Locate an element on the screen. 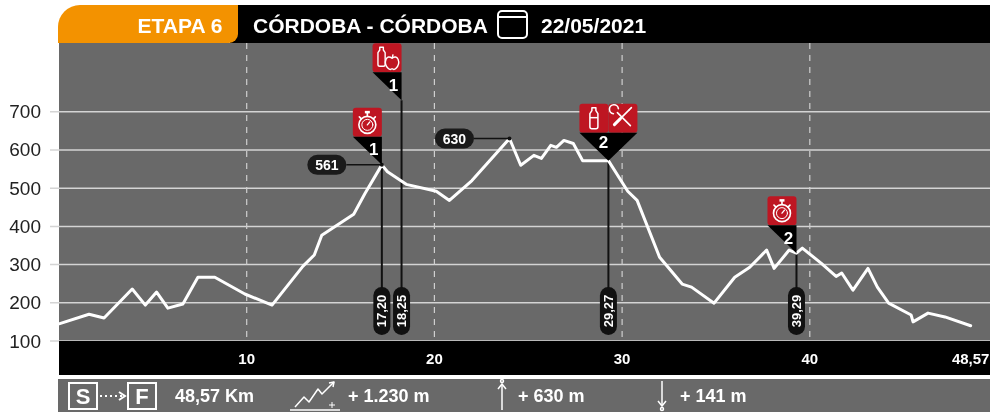 This screenshot has height=417, width=1001. text: S is located at coordinates (83, 396).